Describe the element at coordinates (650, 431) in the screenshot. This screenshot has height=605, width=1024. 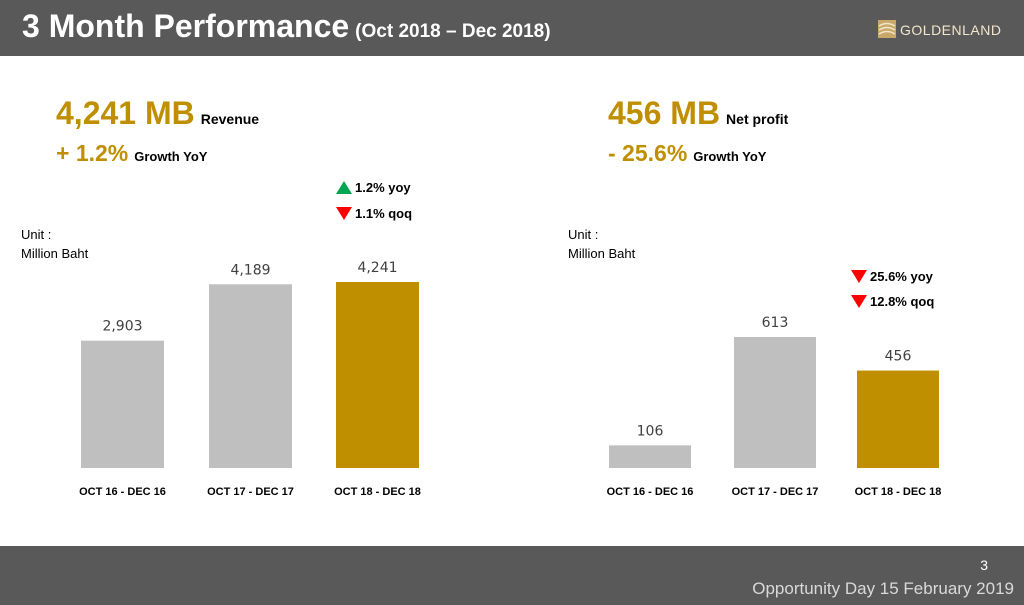
I see `bar-value-label: 106` at that location.